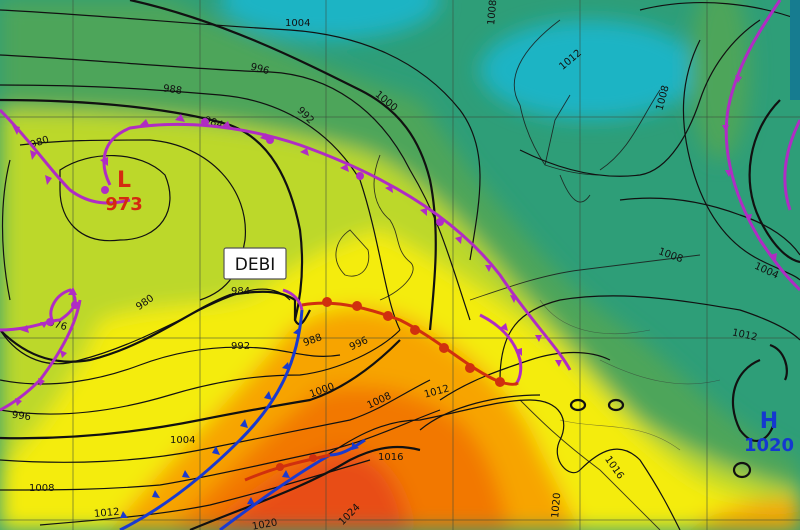  Describe the element at coordinates (240, 346) in the screenshot. I see `isobar-label: 992` at that location.